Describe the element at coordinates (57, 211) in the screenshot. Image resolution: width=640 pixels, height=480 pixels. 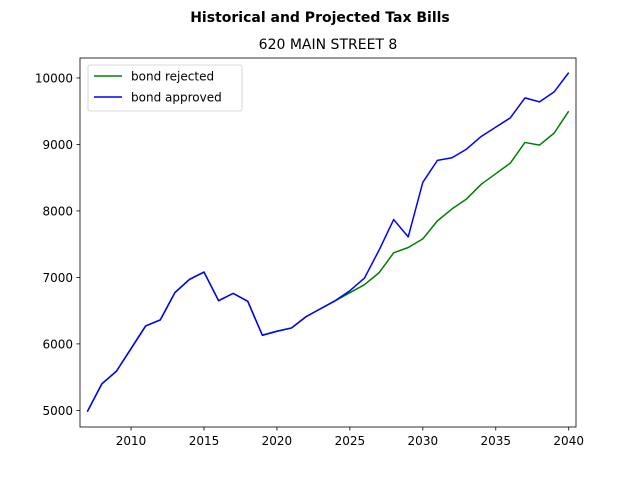
I see `y-tick-label: 8000` at that location.